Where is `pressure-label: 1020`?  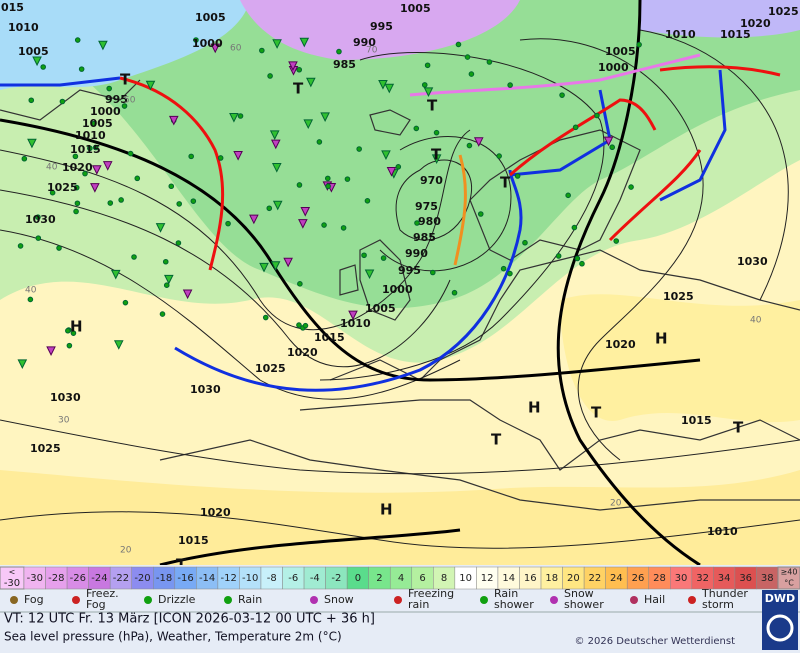
pressure-label: 1020 is located at coordinates (755, 23).